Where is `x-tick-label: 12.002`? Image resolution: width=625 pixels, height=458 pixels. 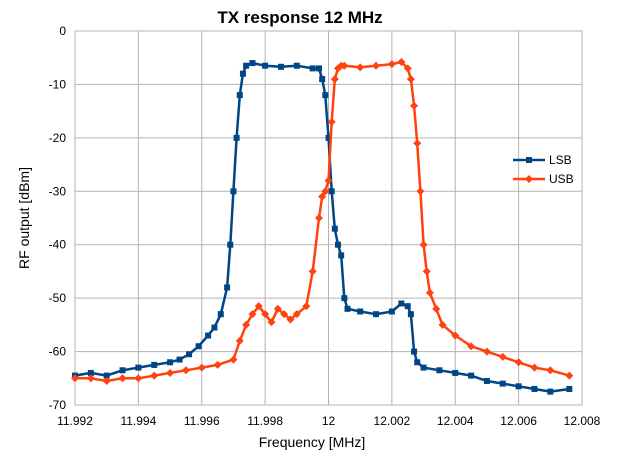 x-tick-label: 12.002 is located at coordinates (392, 421).